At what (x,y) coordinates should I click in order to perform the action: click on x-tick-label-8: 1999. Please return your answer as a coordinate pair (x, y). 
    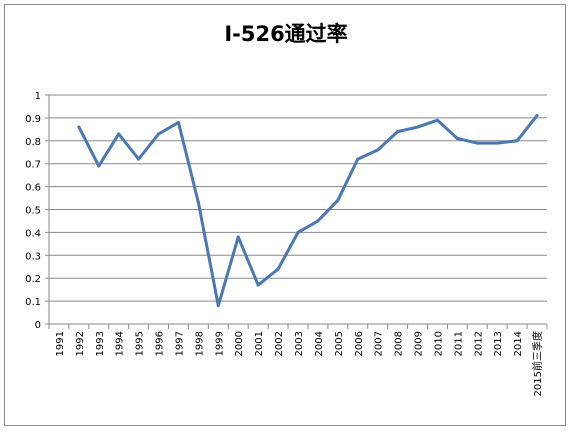
    Looking at the image, I should click on (219, 343).